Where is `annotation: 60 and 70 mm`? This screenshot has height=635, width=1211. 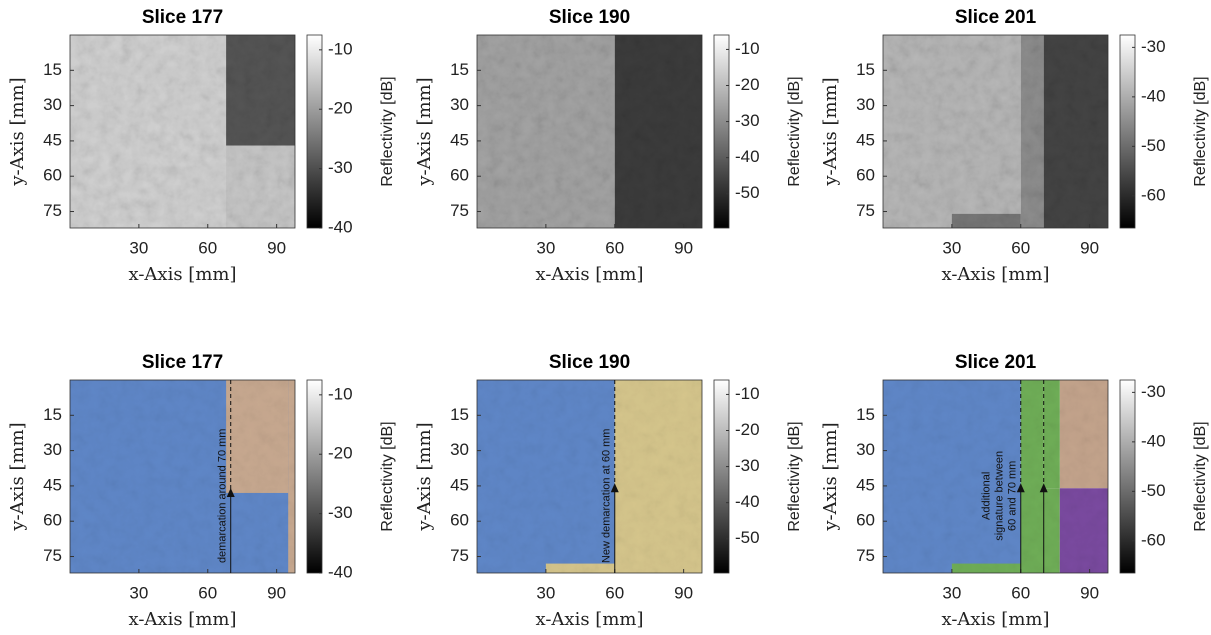 annotation: 60 and 70 mm is located at coordinates (1013, 496).